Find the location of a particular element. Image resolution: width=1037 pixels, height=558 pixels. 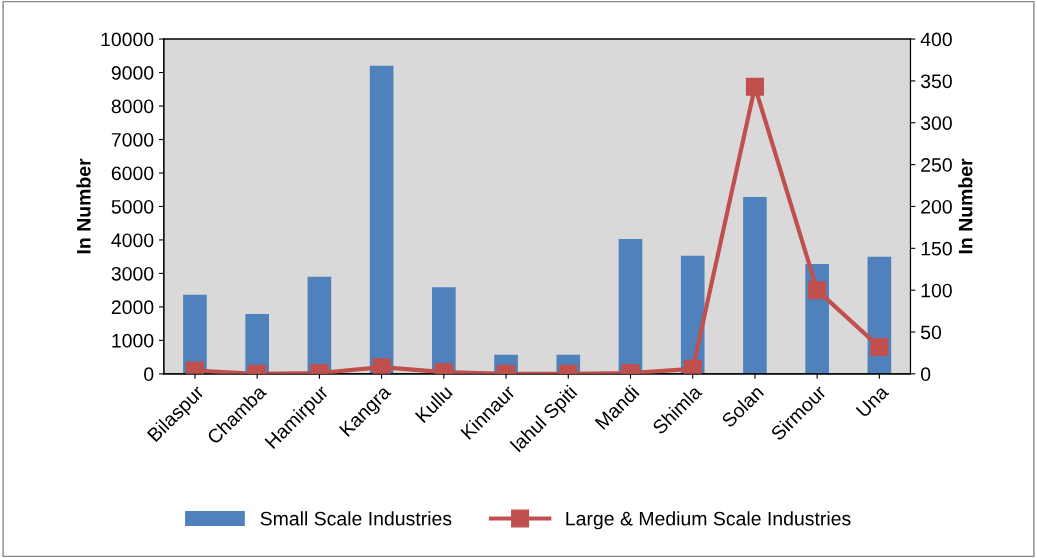

y2-tick-label: 150 is located at coordinates (936, 248).